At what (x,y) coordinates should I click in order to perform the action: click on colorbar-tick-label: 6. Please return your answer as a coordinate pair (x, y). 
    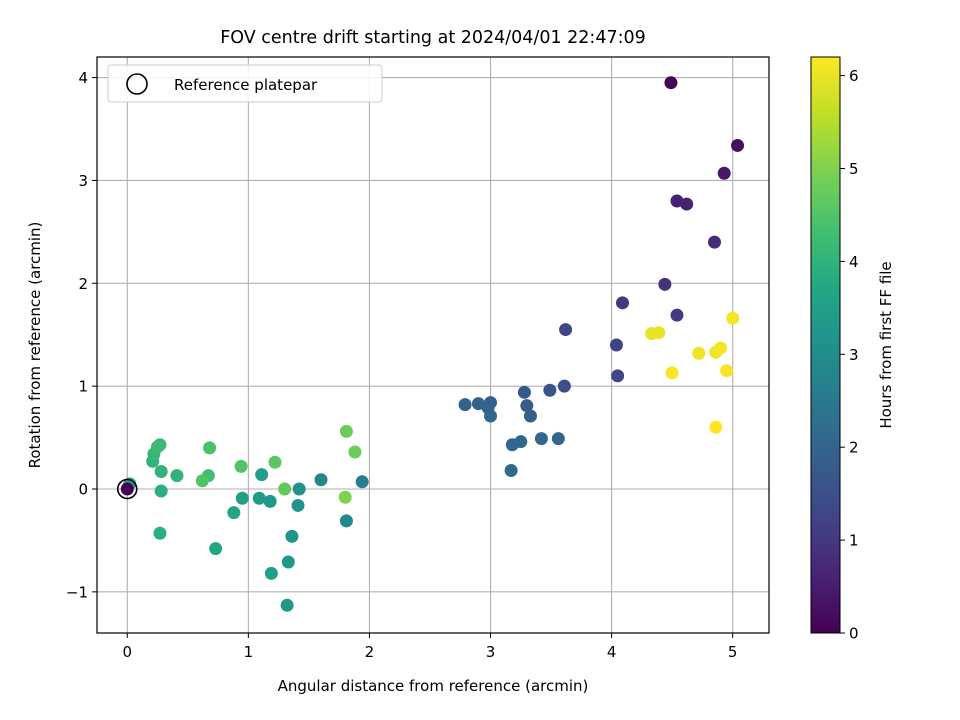
    Looking at the image, I should click on (854, 76).